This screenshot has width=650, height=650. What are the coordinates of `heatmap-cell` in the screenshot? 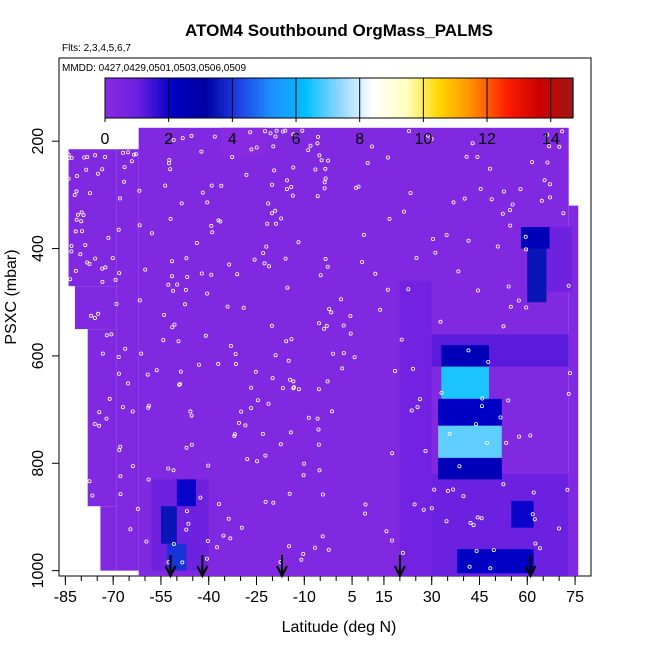 It's located at (465, 356).